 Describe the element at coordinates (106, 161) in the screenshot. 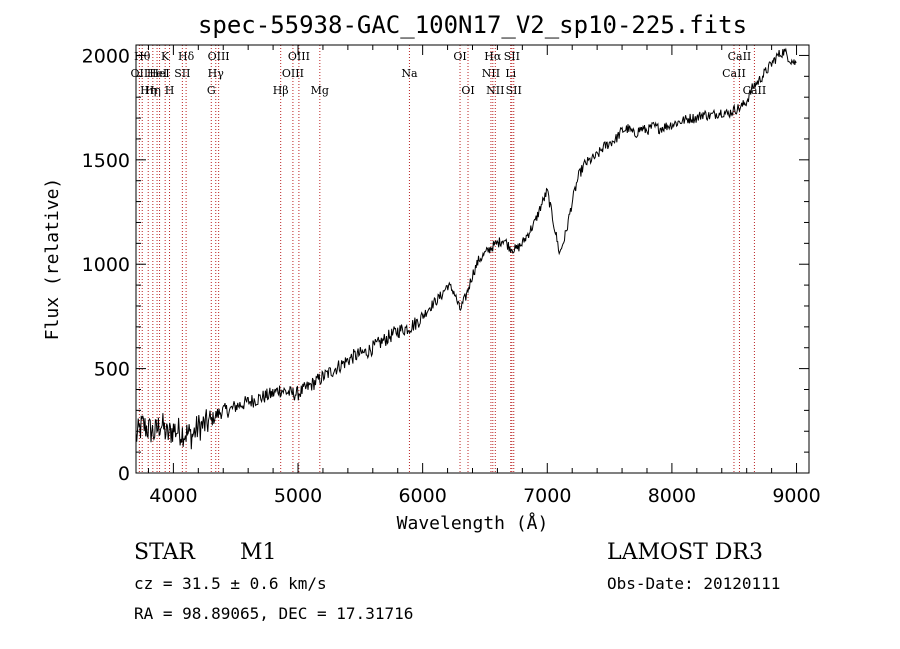

I see `y-tick-label: 1500` at that location.